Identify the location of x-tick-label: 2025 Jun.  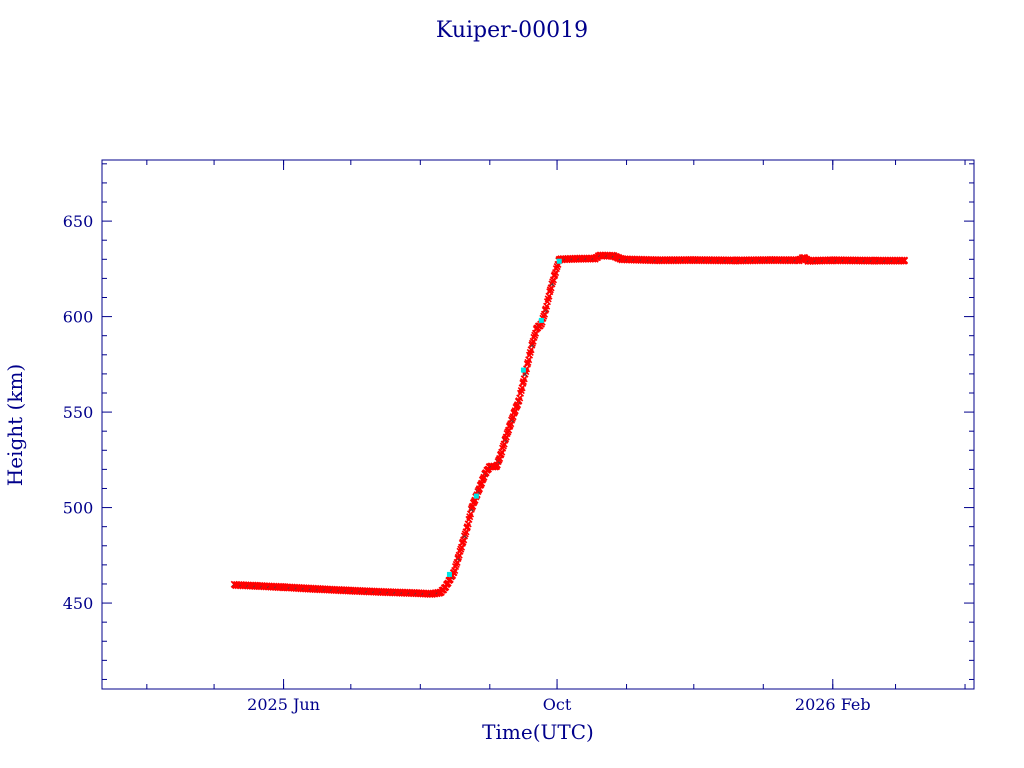
(283, 704).